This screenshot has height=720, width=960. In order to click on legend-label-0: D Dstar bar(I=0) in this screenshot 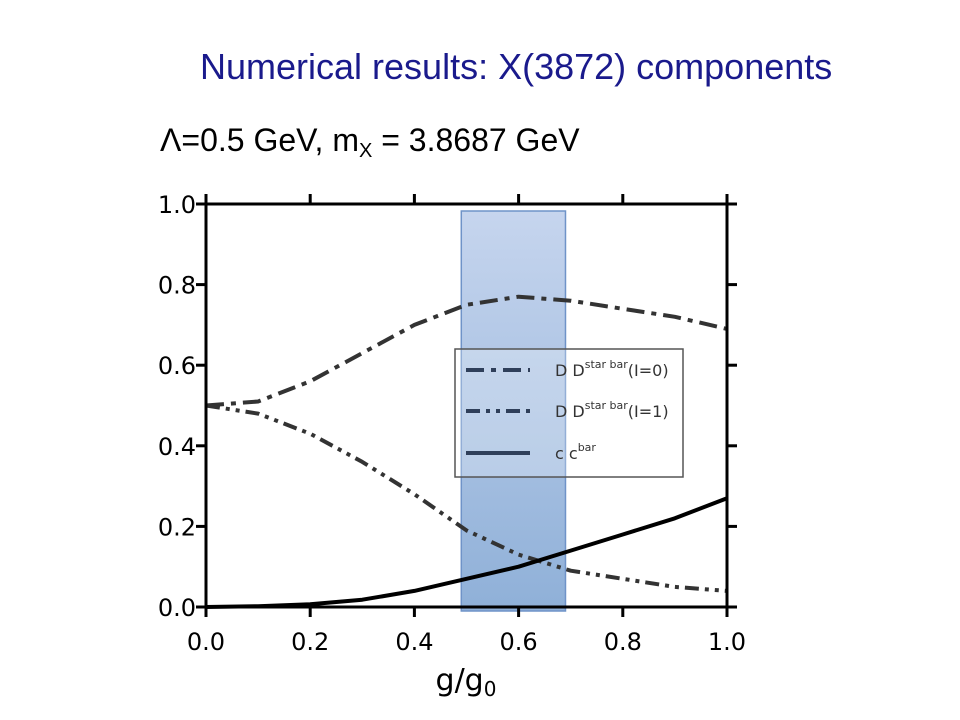, I will do `click(612, 369)`.